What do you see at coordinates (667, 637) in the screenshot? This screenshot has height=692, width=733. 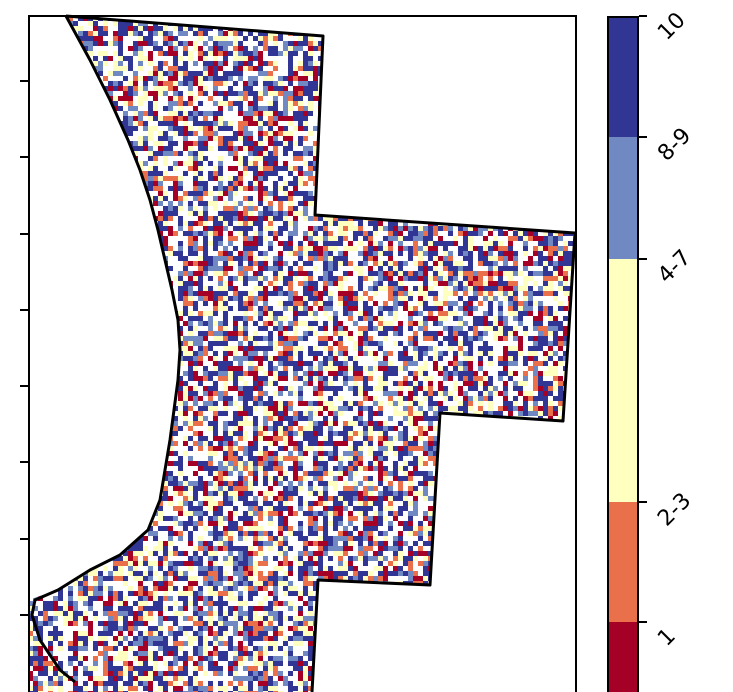 I see `legend-label: 1` at bounding box center [667, 637].